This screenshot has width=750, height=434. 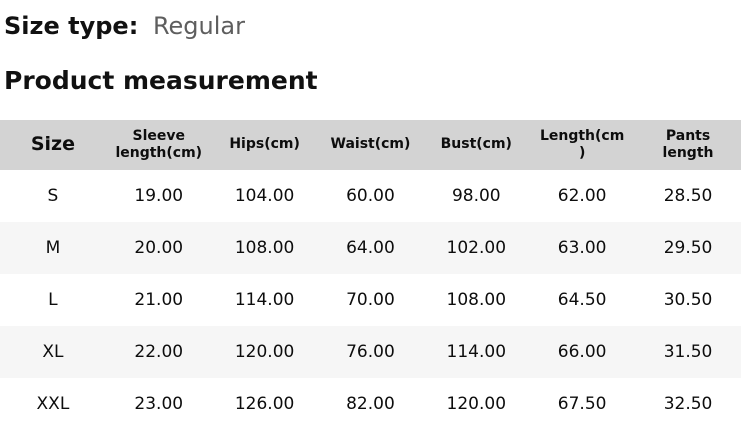 I want to click on measurement-cell: 66.00, so click(x=582, y=351).